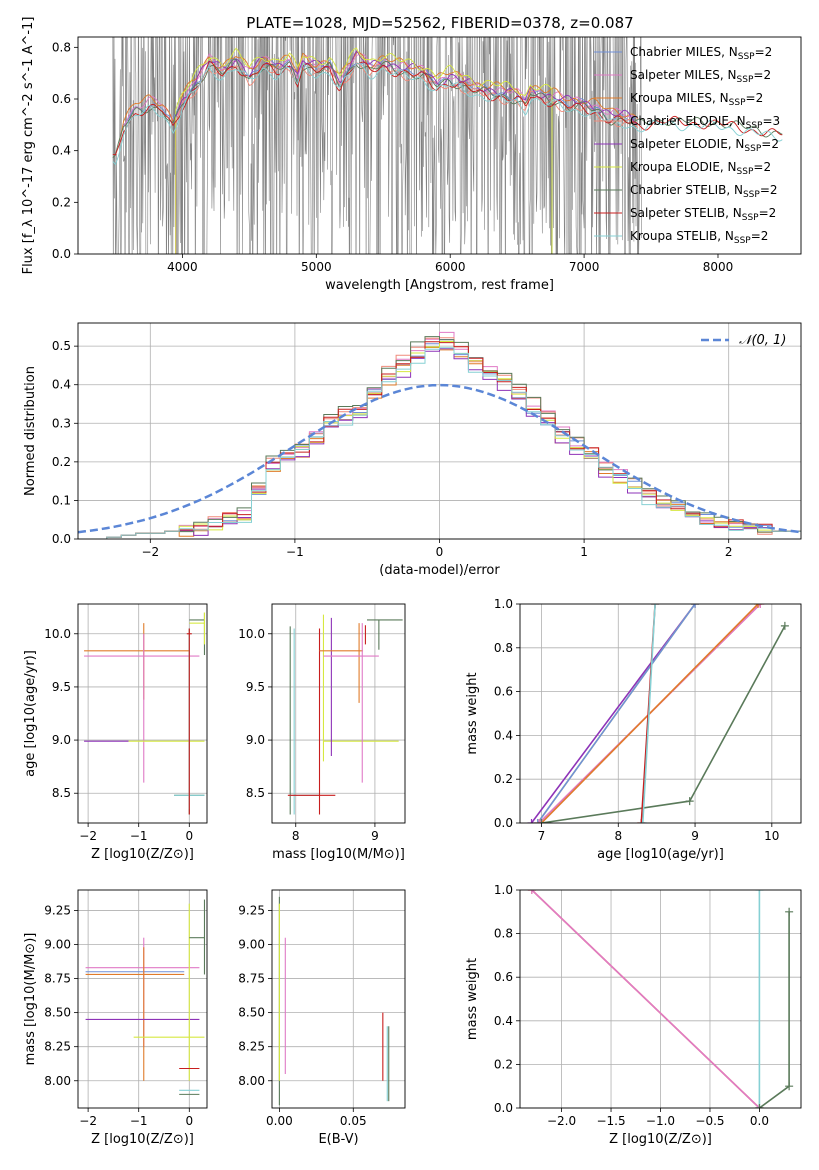 This screenshot has height=1170, width=819. I want to click on x-tick-label: 4000, so click(182, 267).